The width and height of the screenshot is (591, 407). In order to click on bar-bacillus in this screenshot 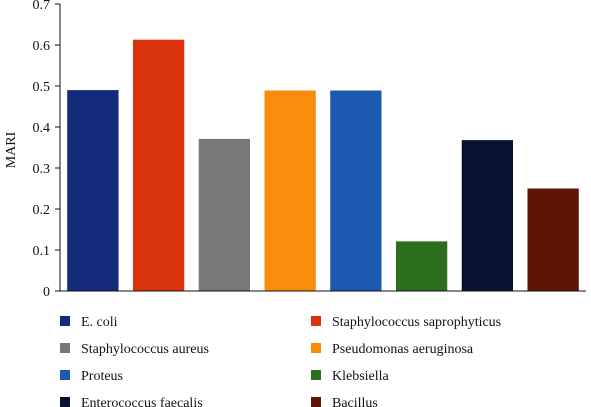, I will do `click(553, 239)`.